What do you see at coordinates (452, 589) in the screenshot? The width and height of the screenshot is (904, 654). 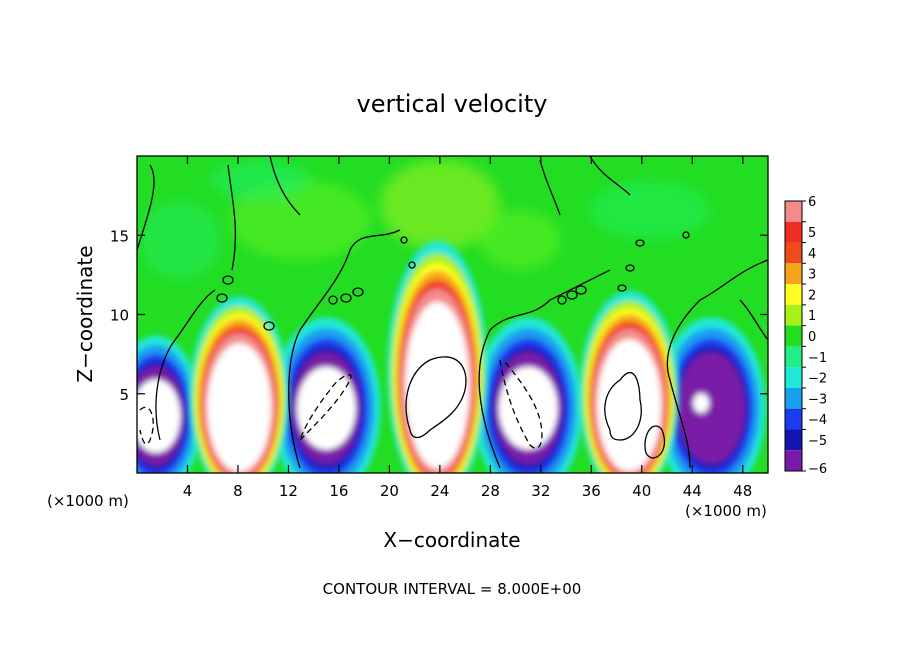 I see `contour-interval-footer: CONTOUR INTERVAL = 8.000E+00` at bounding box center [452, 589].